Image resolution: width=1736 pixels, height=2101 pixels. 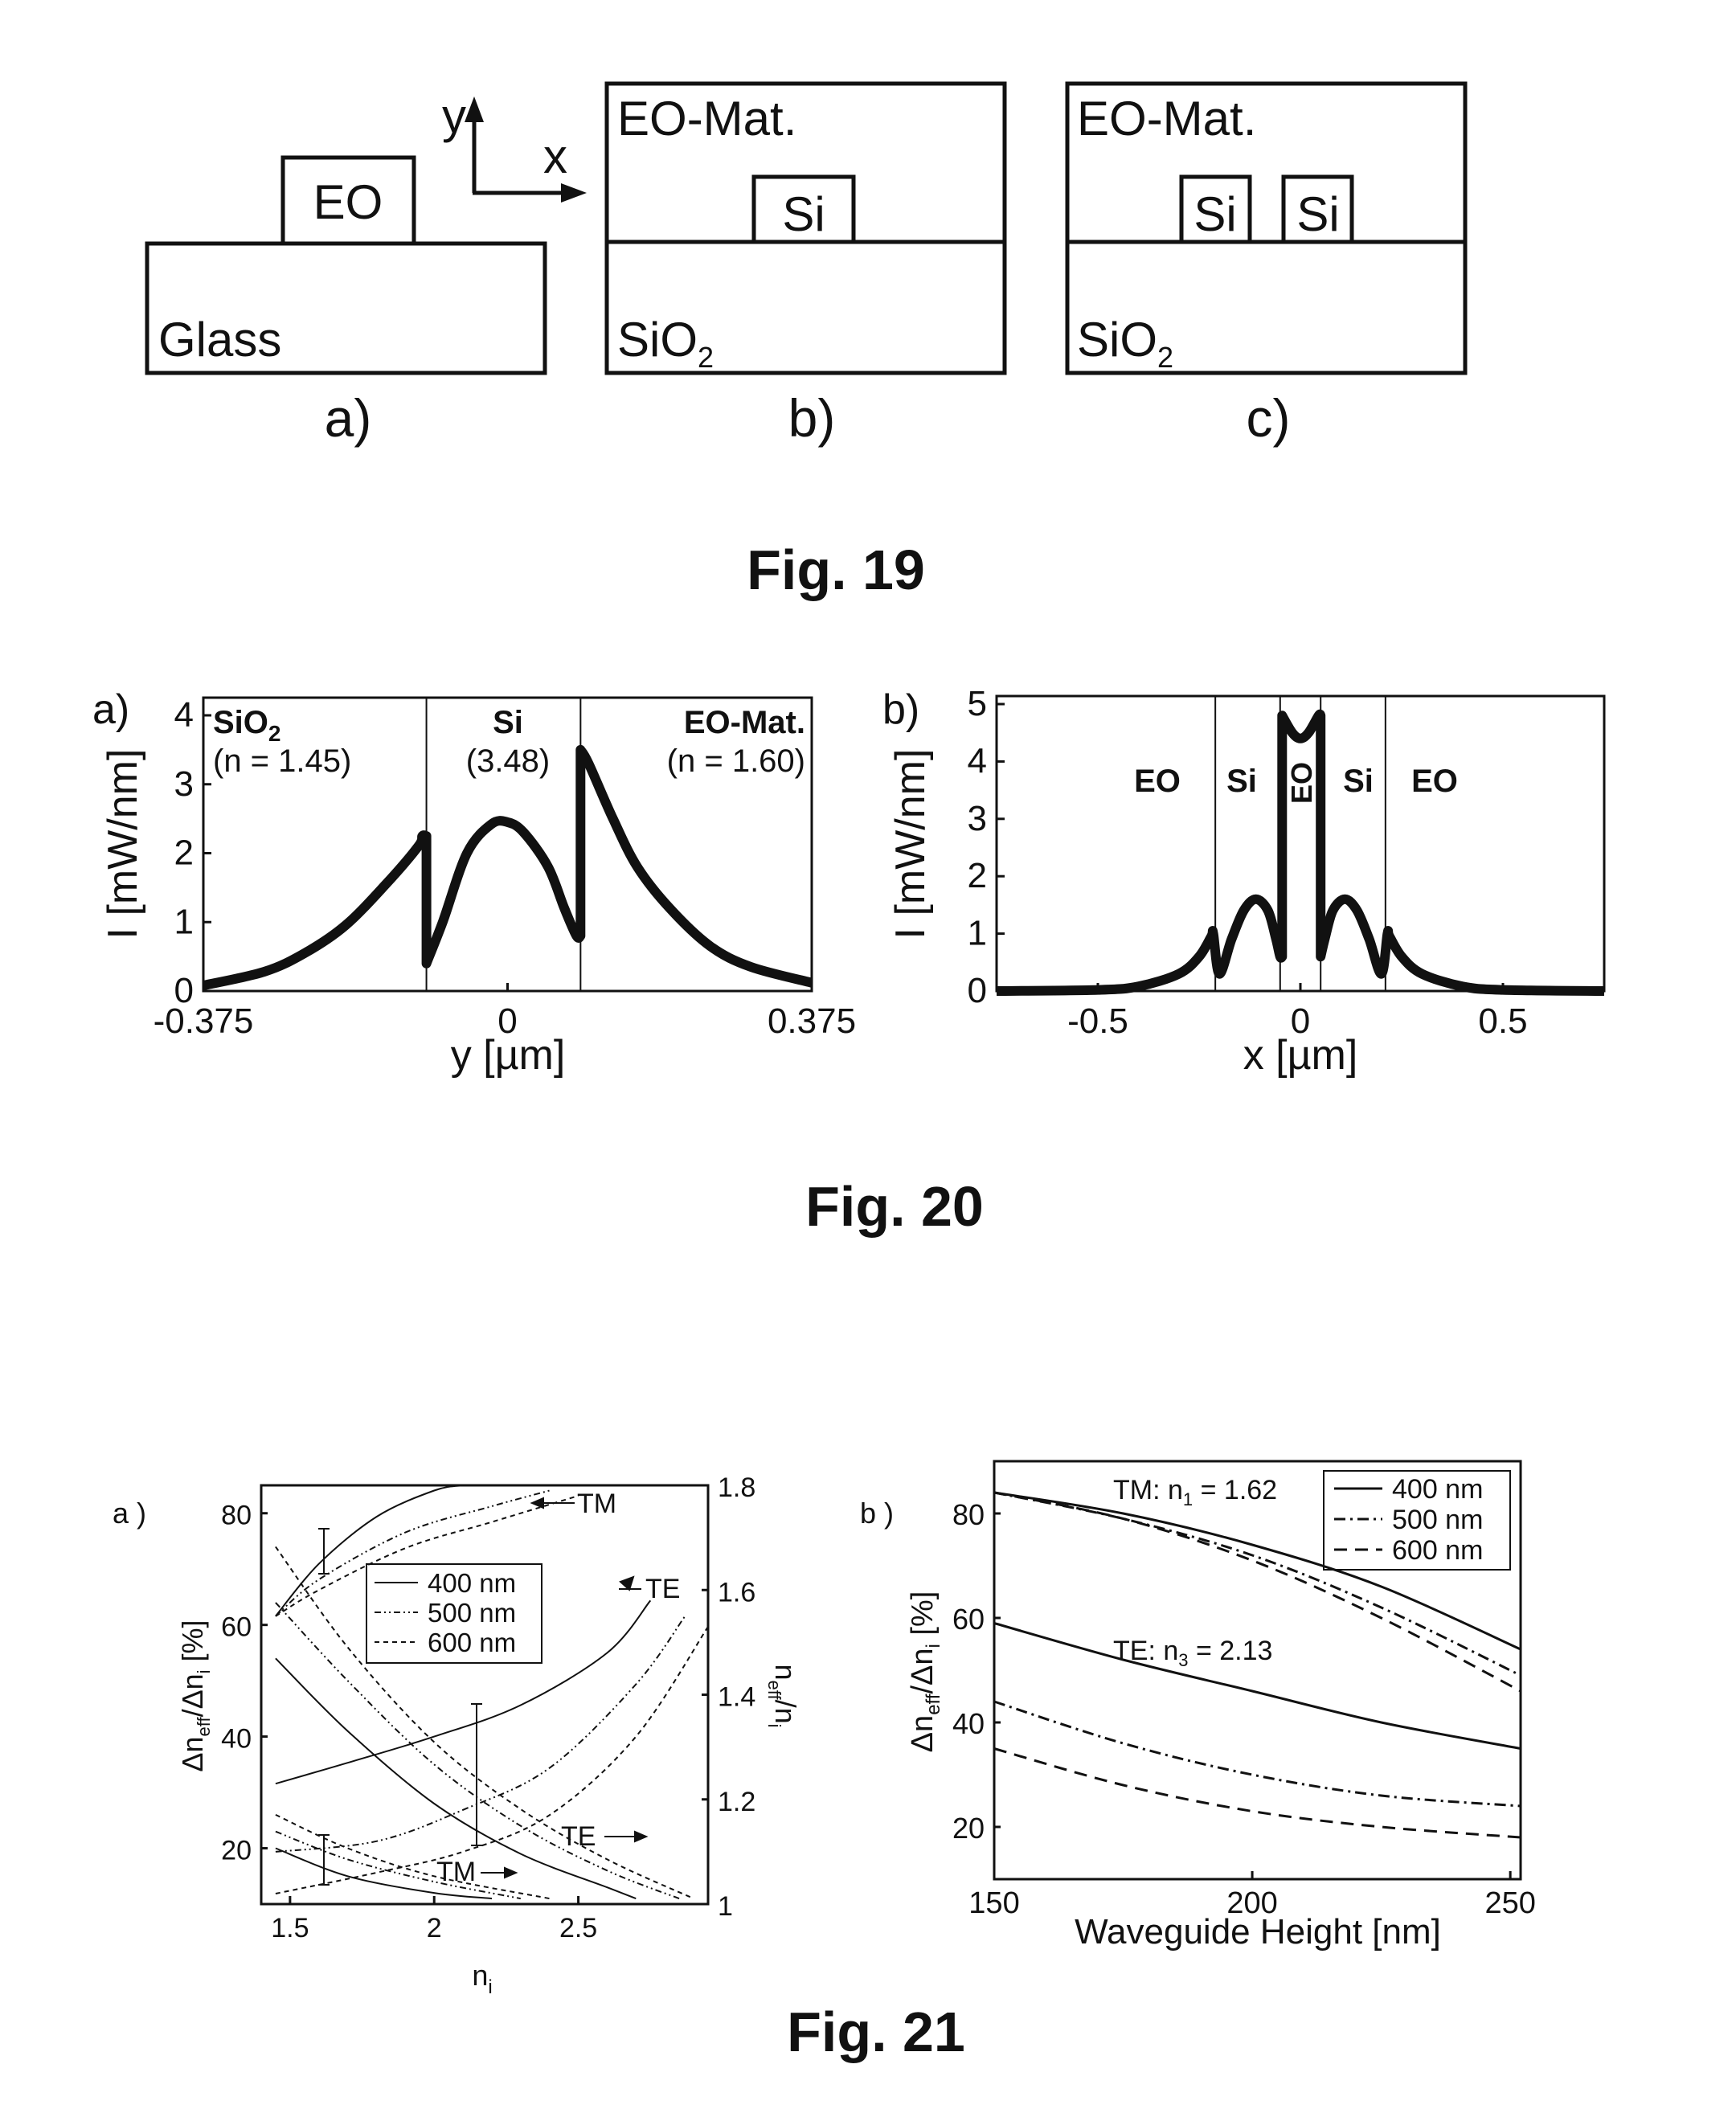 What do you see at coordinates (184, 715) in the screenshot?
I see `fig20a-y-tick-label: 4` at bounding box center [184, 715].